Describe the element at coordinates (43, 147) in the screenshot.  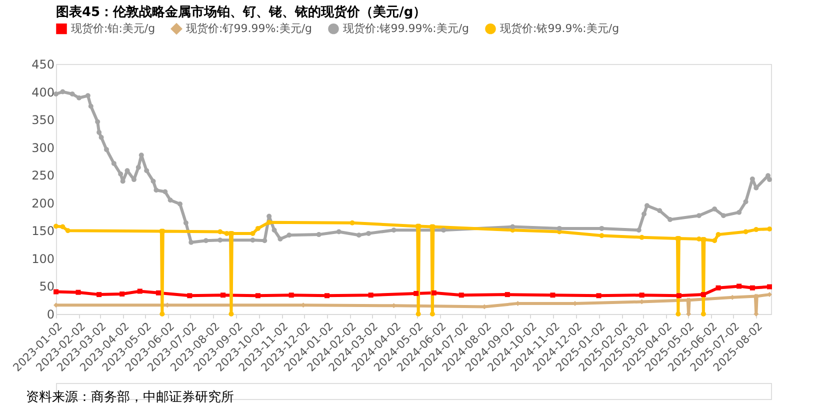
I see `y-tick-label: 300` at that location.